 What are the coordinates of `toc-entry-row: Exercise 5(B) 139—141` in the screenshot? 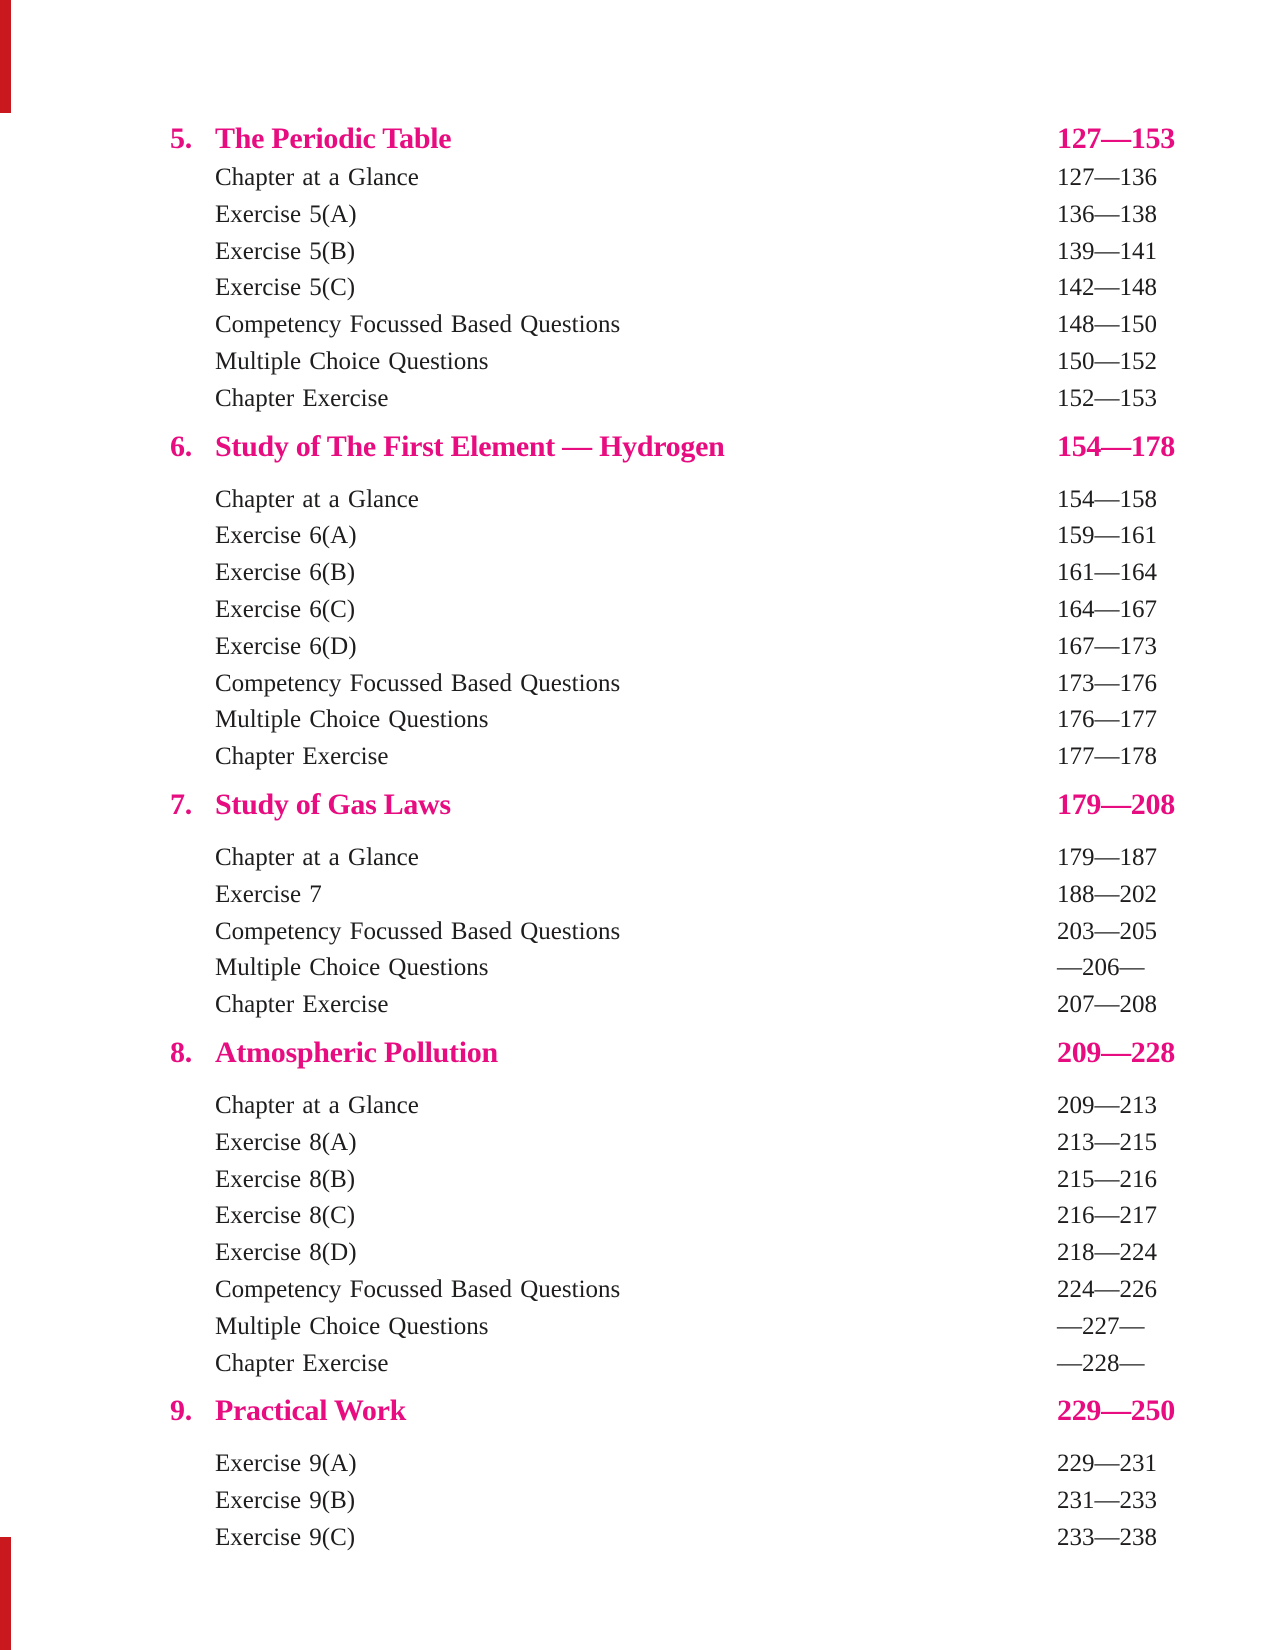 It's located at (672, 252).